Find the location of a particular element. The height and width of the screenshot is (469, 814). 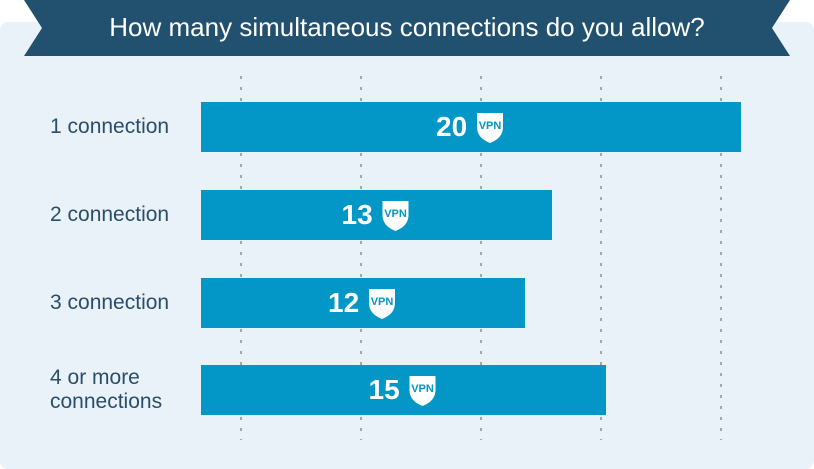

category-label: 4 or more connections is located at coordinates (106, 389).